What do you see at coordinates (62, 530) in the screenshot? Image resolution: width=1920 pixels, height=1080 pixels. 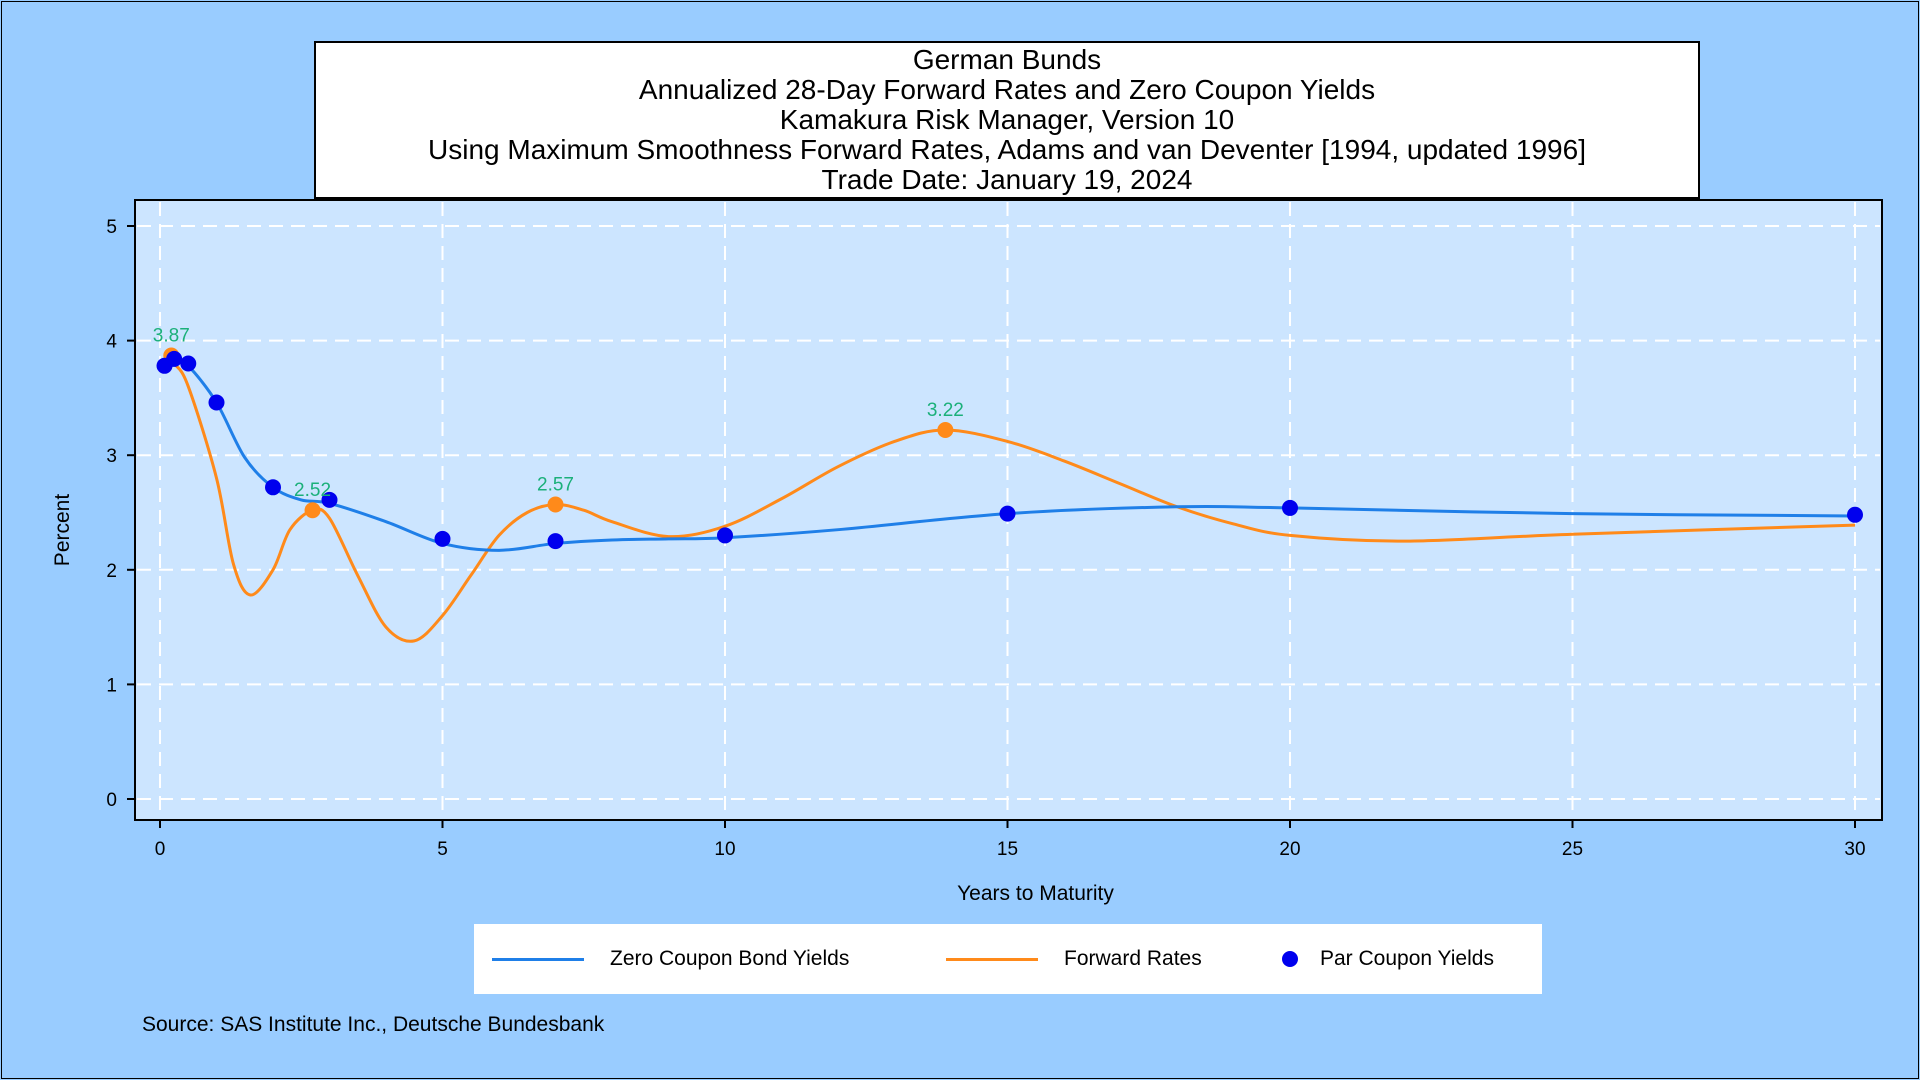 I see `y-axis-label: Percent` at bounding box center [62, 530].